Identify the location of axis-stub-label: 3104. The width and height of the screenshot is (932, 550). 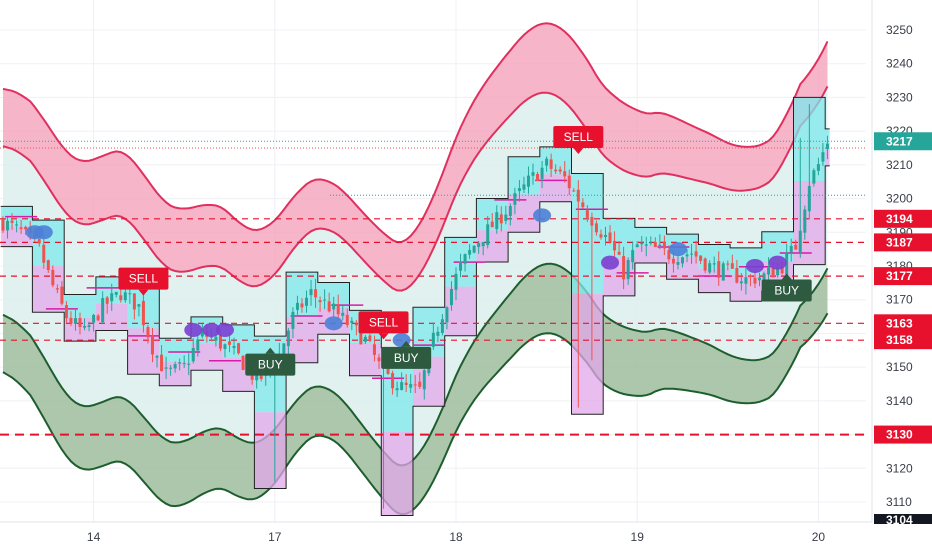
(899, 520).